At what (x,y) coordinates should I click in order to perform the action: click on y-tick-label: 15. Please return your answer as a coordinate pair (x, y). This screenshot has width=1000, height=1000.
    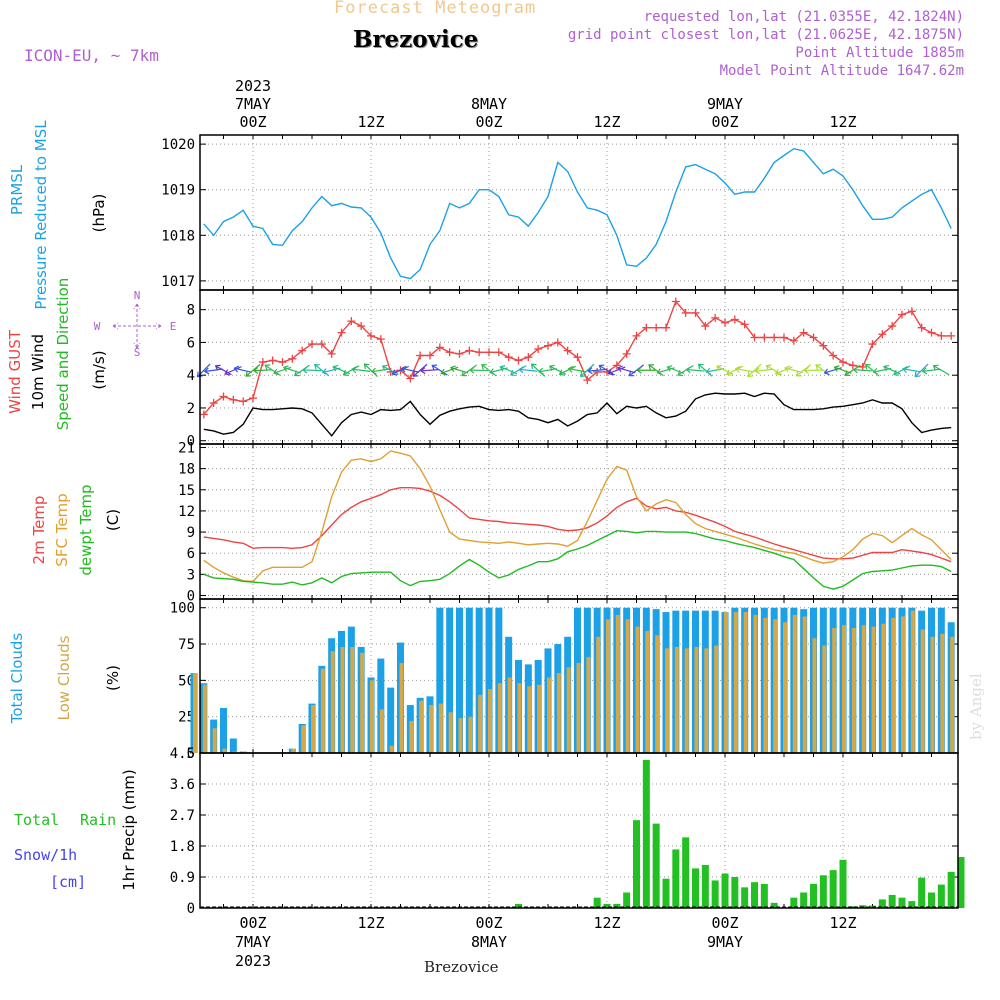
    Looking at the image, I should click on (186, 491).